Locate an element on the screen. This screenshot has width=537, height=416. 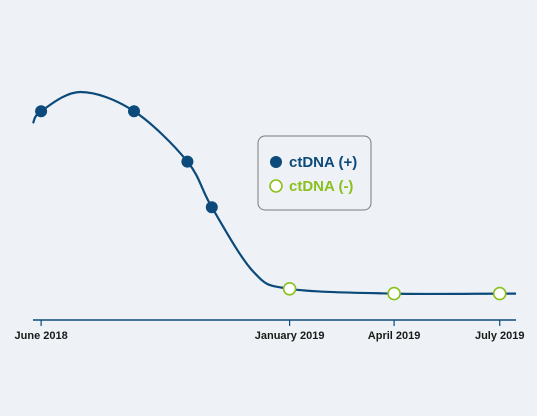
x-axis-ticks: June 2018 January 2019 April 2019 July 2019 is located at coordinates (270, 331).